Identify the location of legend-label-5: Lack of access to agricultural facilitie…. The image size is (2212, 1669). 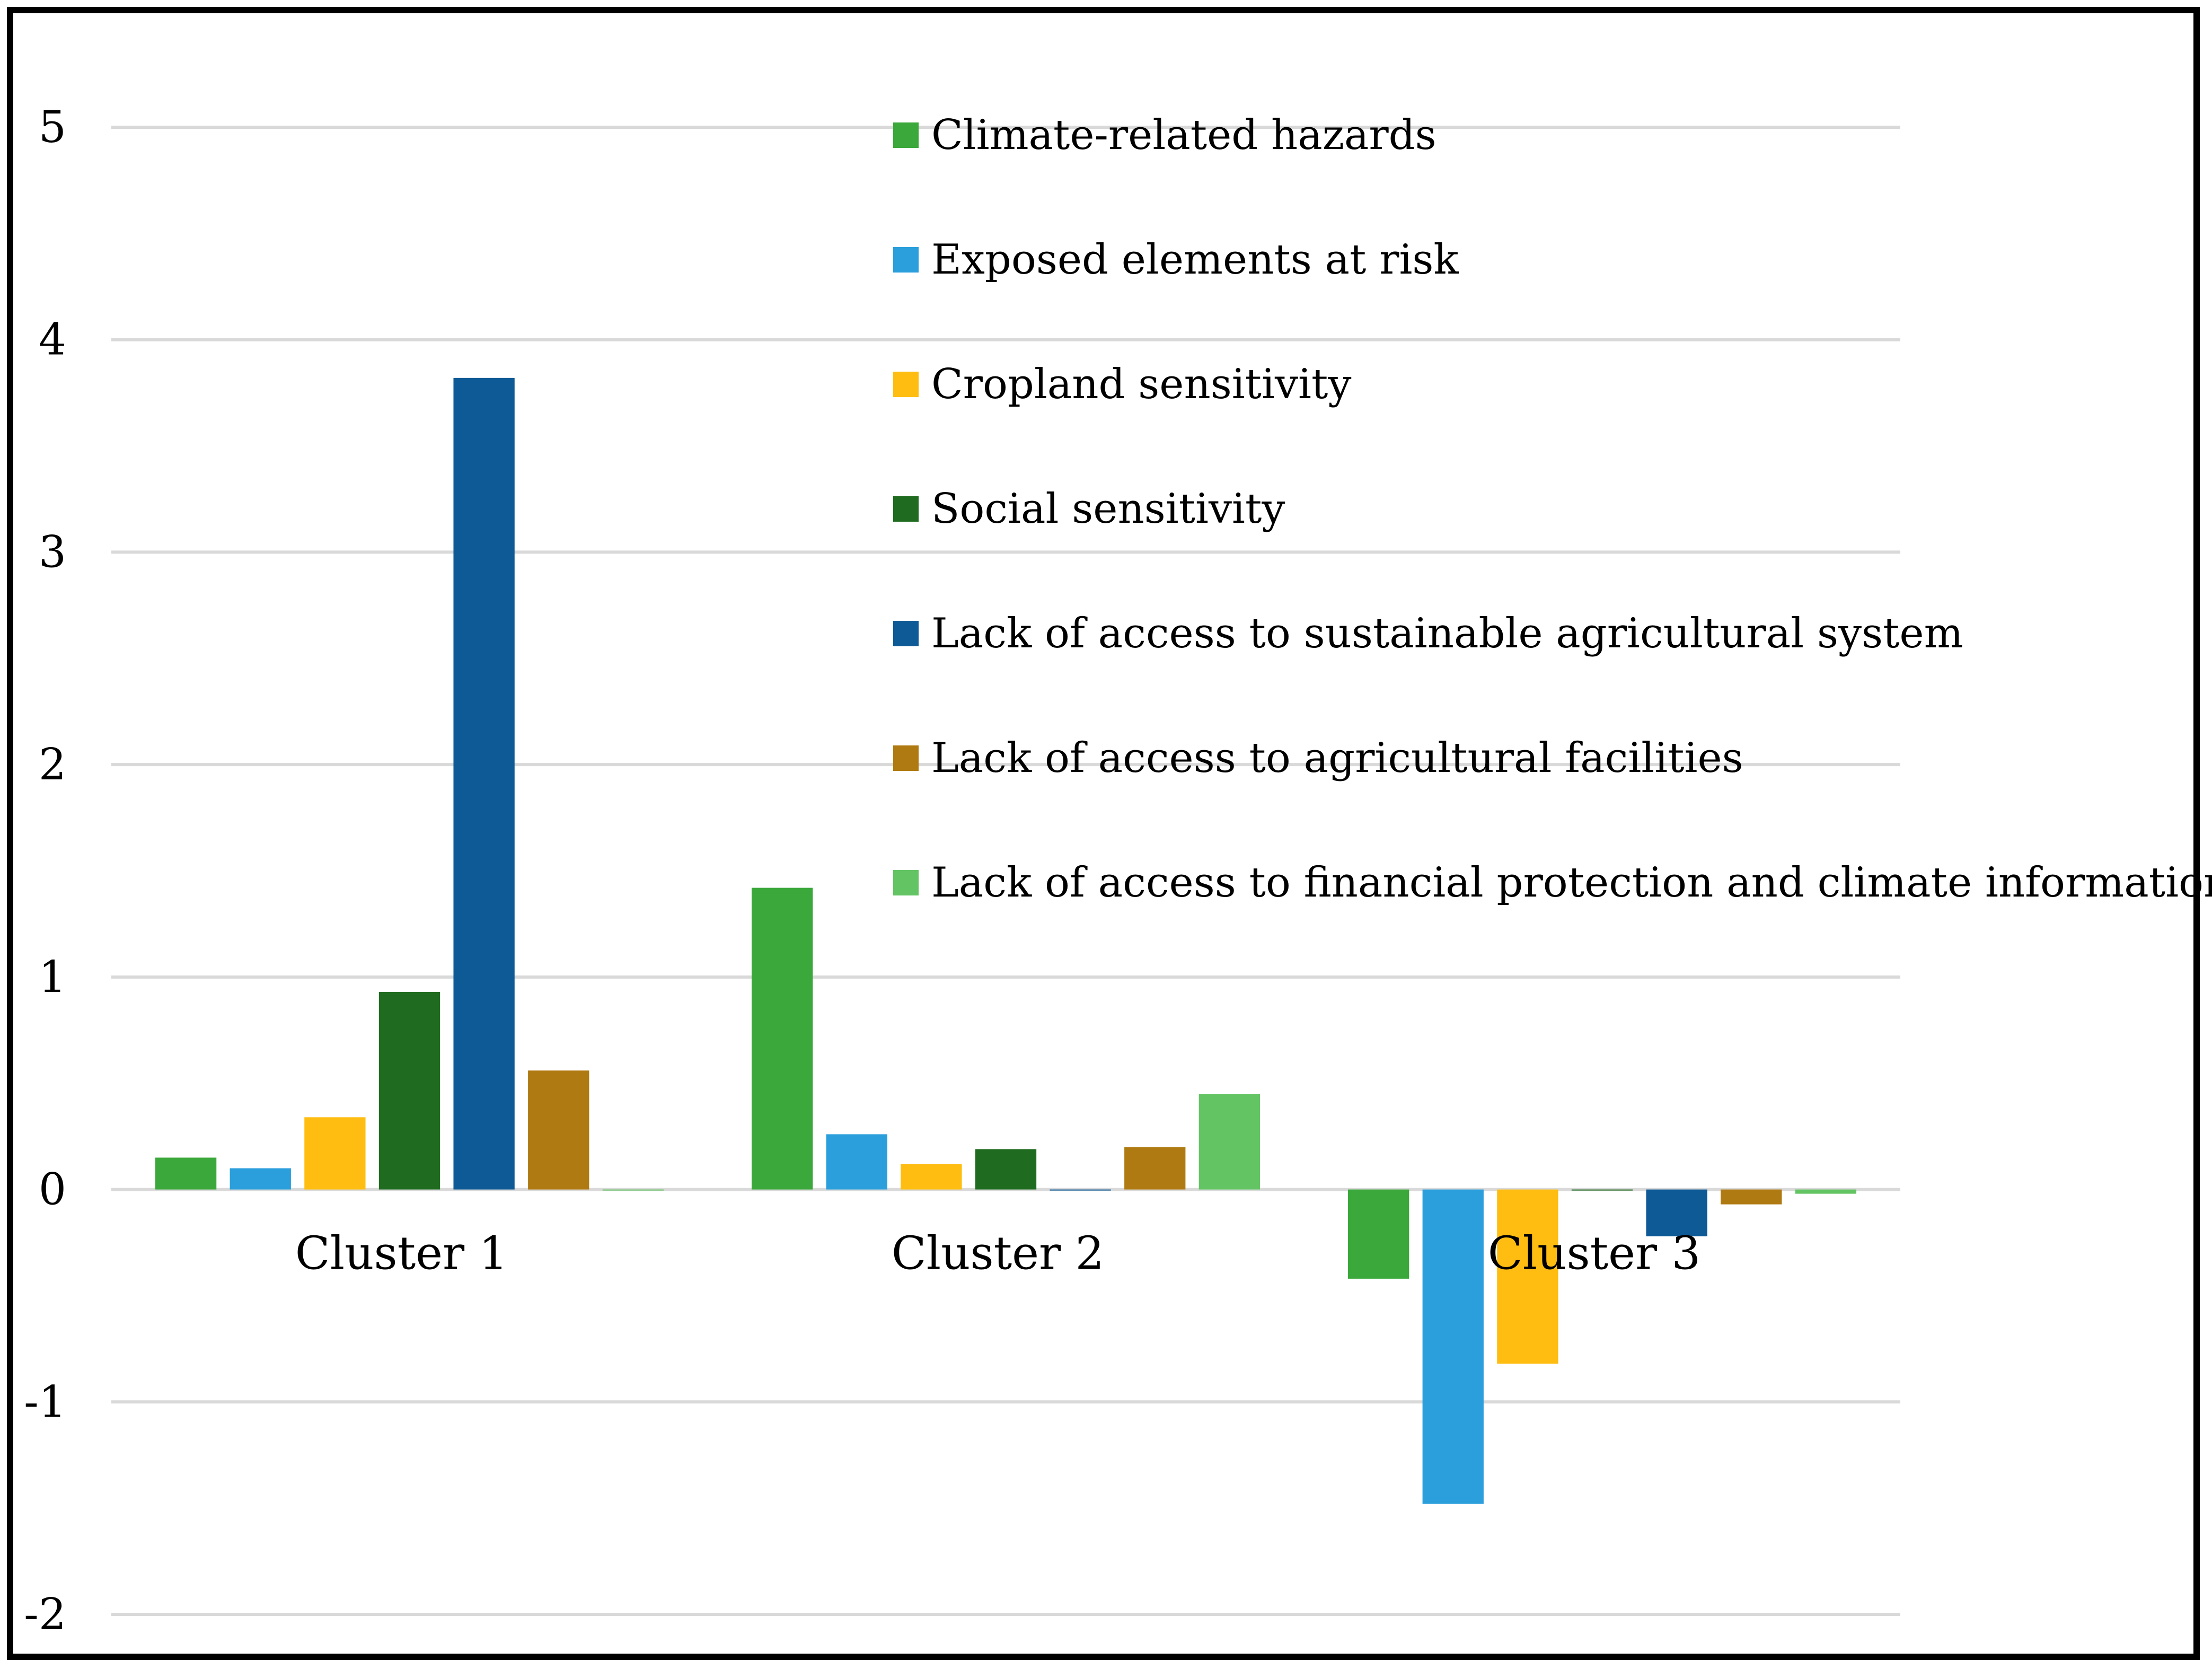
(1337, 758).